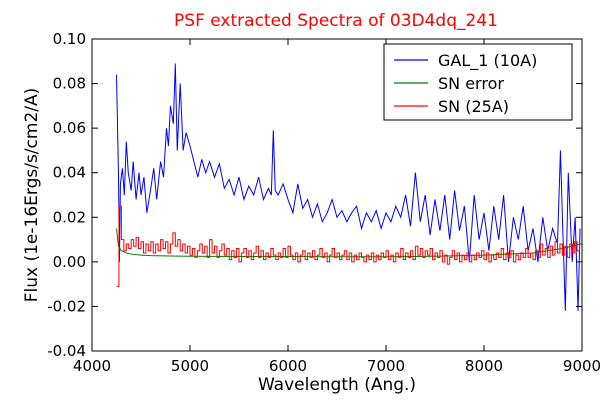 This screenshot has width=600, height=400. I want to click on x-axis-label: Wavelength (Ang.), so click(337, 385).